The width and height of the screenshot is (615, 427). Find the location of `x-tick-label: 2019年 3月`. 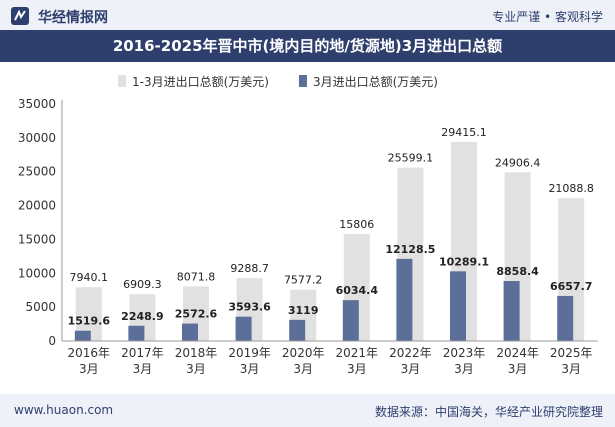

x-tick-label: 2019年 3月 is located at coordinates (249, 361).